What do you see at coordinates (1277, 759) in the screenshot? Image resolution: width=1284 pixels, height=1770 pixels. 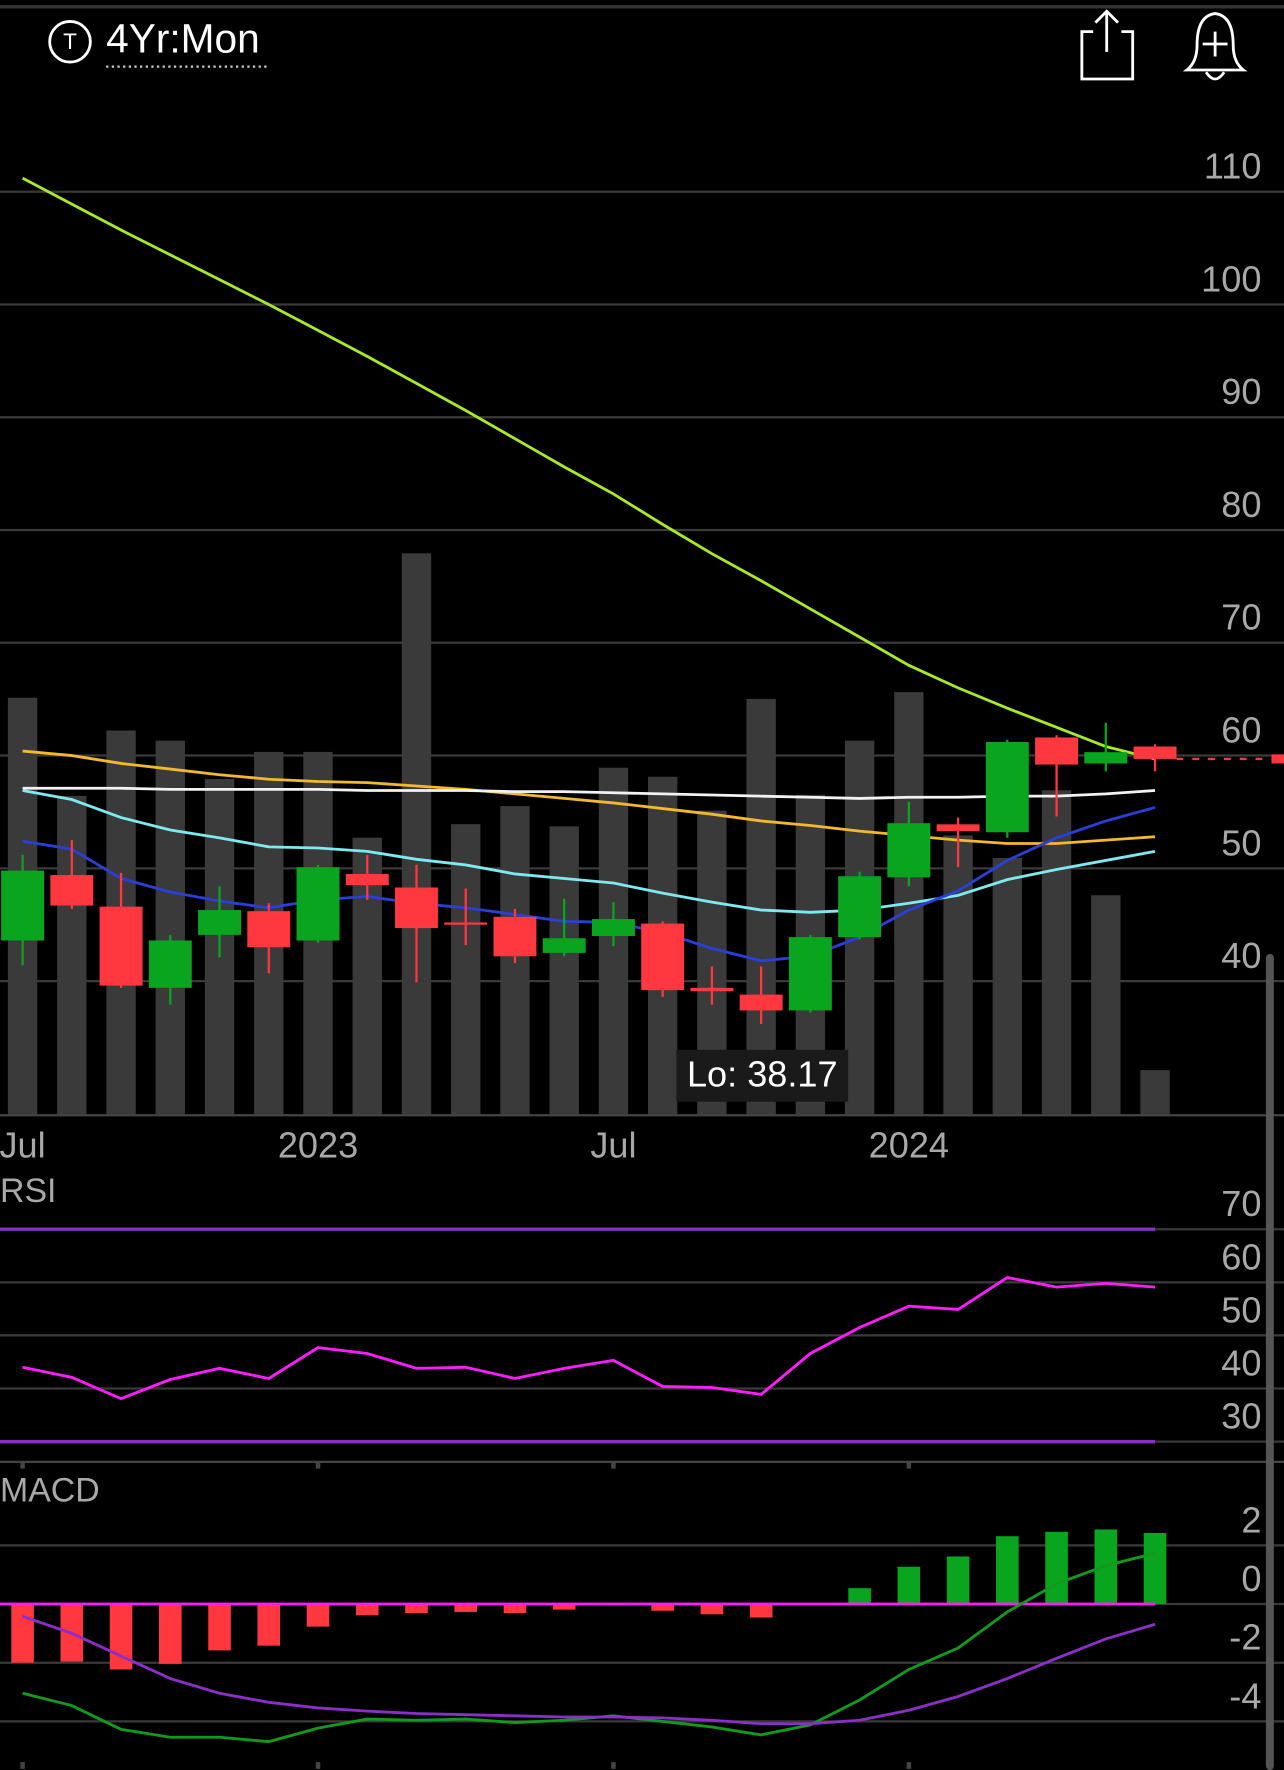 I see `last-price-marker` at bounding box center [1277, 759].